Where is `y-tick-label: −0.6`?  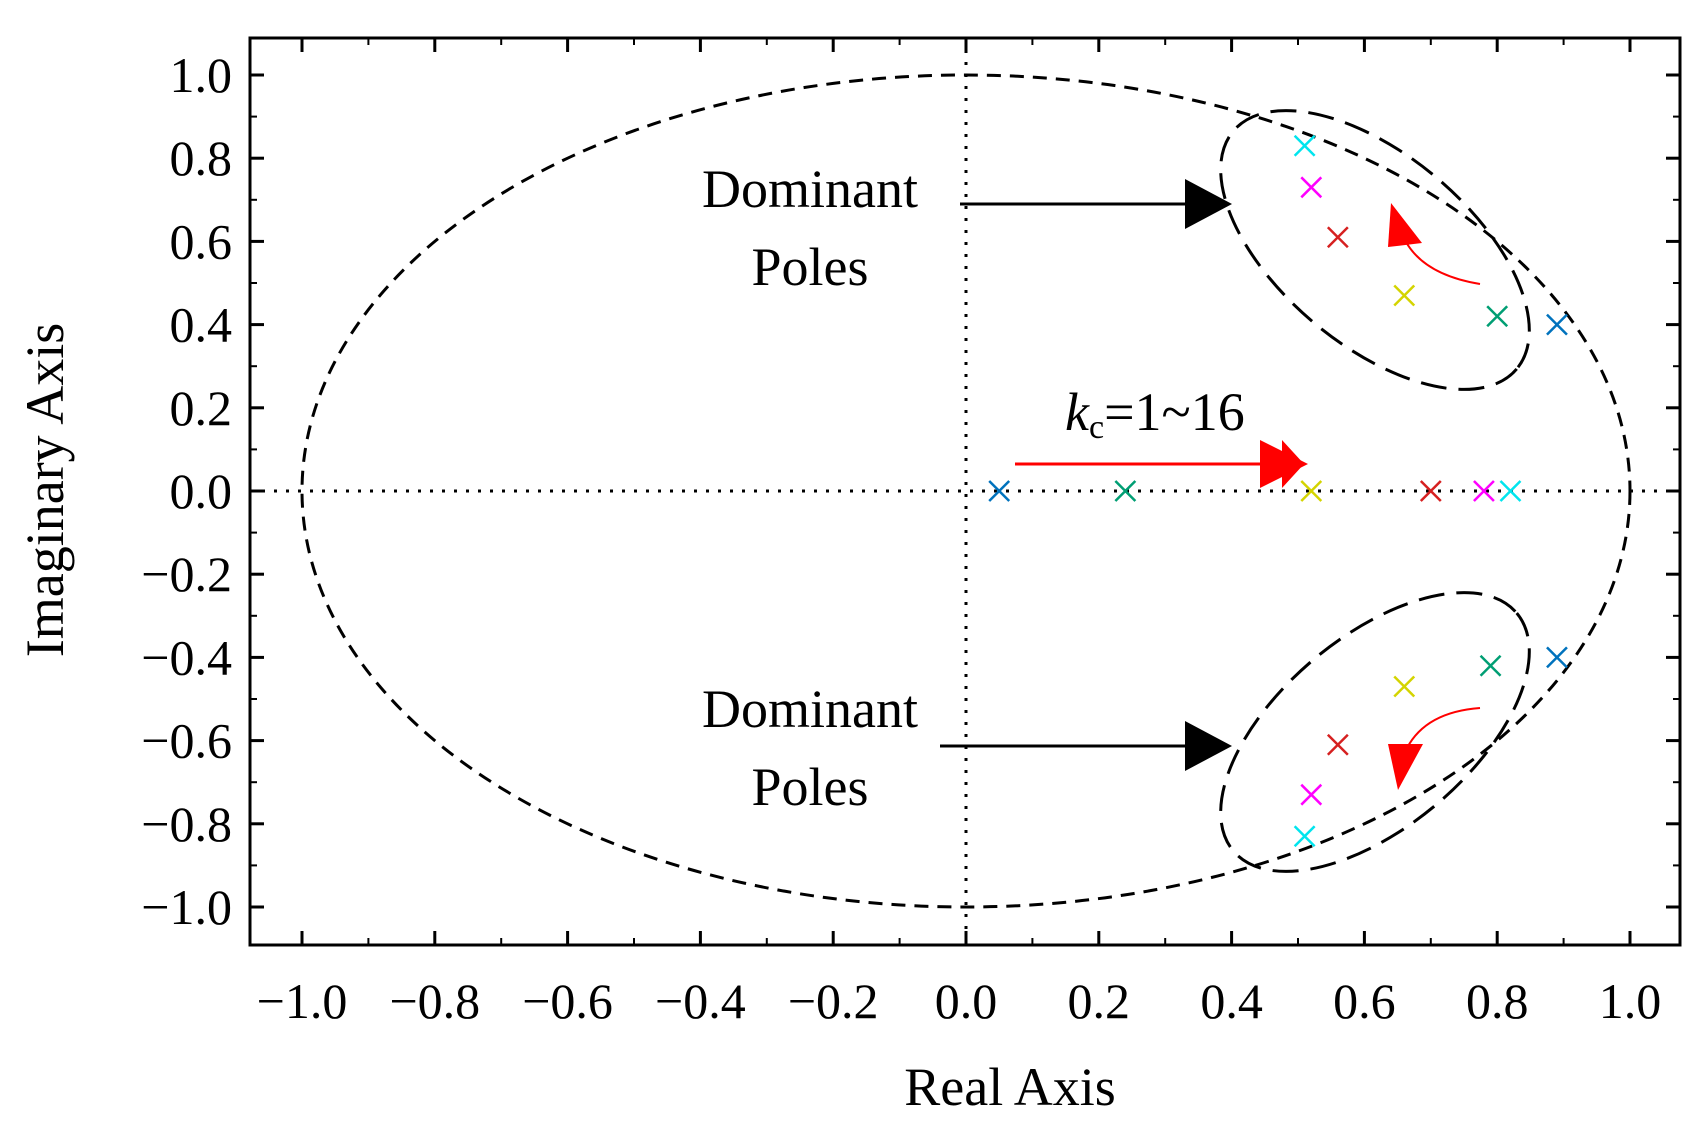 y-tick-label: −0.6 is located at coordinates (186, 741).